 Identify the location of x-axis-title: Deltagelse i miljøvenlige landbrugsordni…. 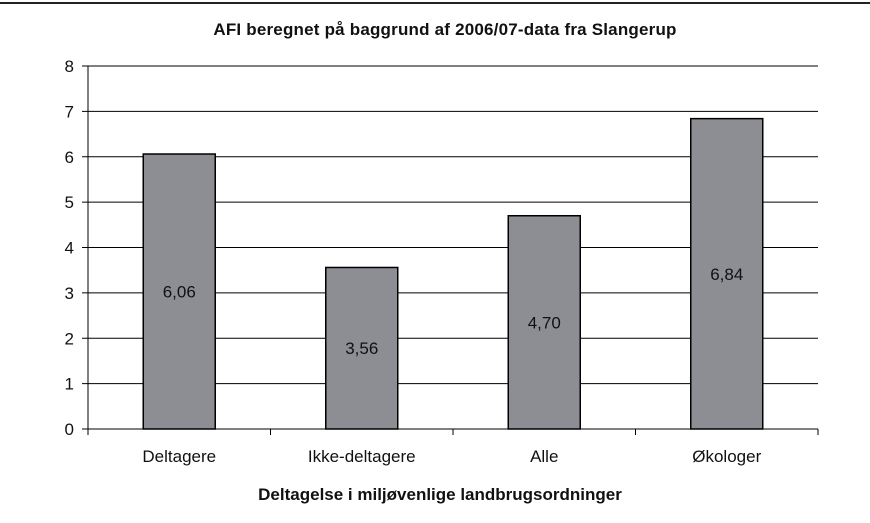
(440, 494).